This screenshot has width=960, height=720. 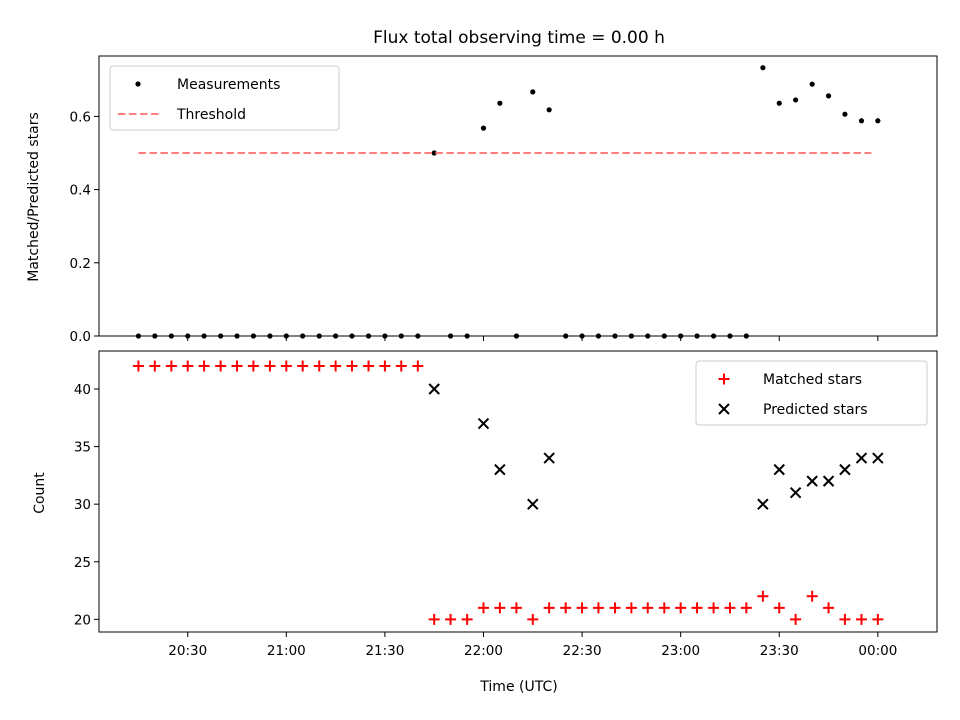 What do you see at coordinates (519, 38) in the screenshot?
I see `figure-title: Flux total observing time = 0.00 h` at bounding box center [519, 38].